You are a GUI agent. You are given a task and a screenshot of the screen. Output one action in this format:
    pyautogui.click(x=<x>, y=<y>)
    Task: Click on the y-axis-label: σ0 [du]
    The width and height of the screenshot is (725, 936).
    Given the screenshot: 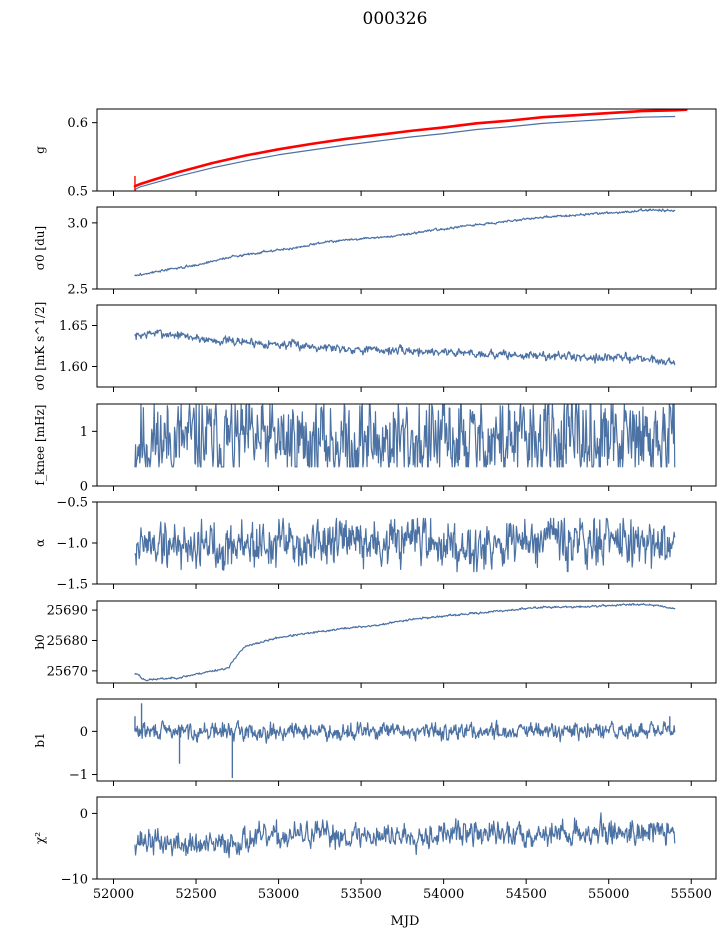 What is the action you would take?
    pyautogui.click(x=40, y=248)
    